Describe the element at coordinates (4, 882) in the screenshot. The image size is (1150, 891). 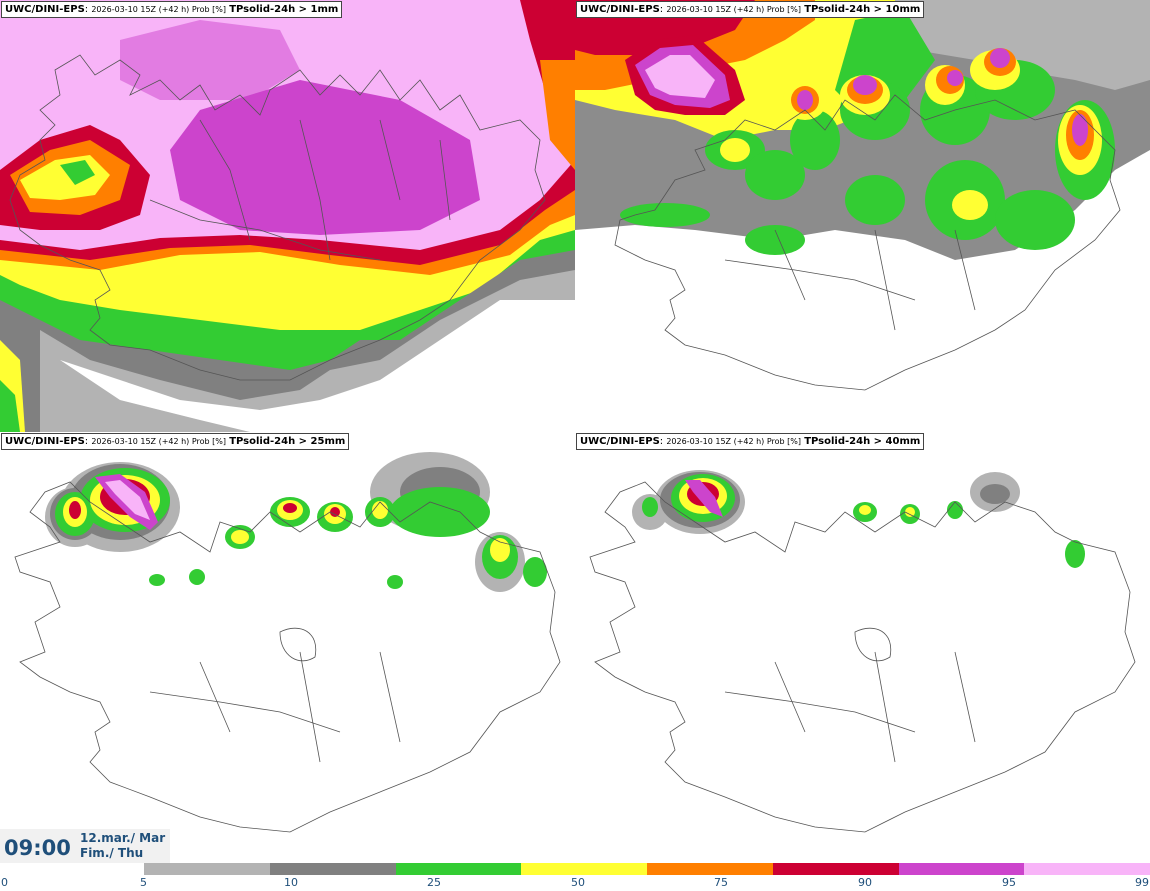
I see `colorbar-tick-label: 0` at that location.